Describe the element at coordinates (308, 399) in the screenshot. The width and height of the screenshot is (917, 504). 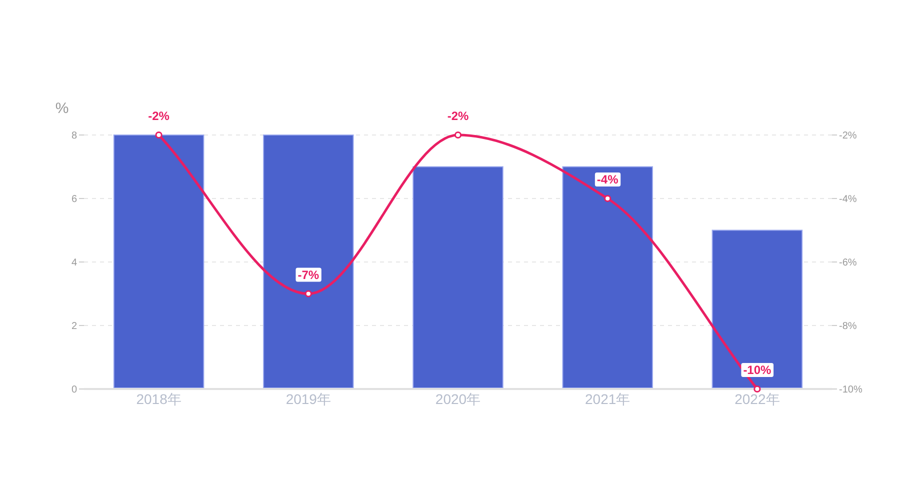
I see `x-tick-label: 2019年` at that location.